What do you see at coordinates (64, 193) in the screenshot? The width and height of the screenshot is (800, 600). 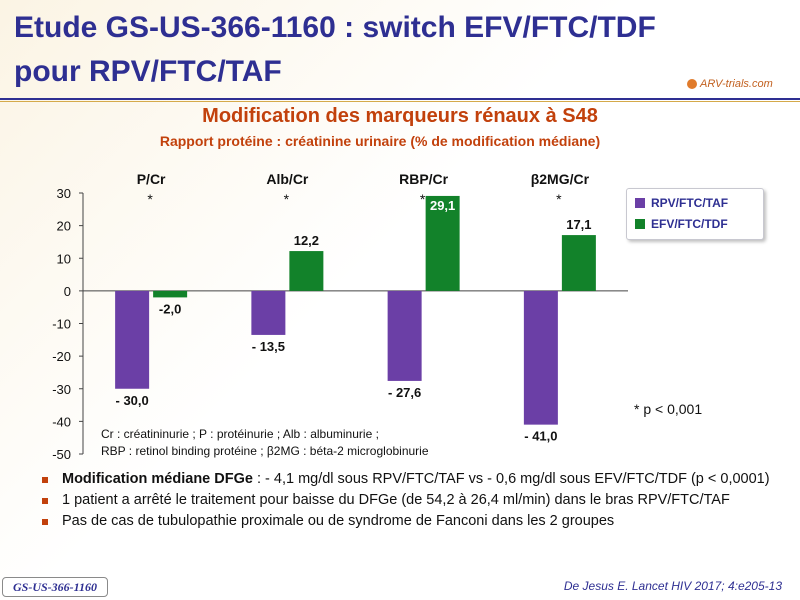 I see `y-tick-label: 30` at bounding box center [64, 193].